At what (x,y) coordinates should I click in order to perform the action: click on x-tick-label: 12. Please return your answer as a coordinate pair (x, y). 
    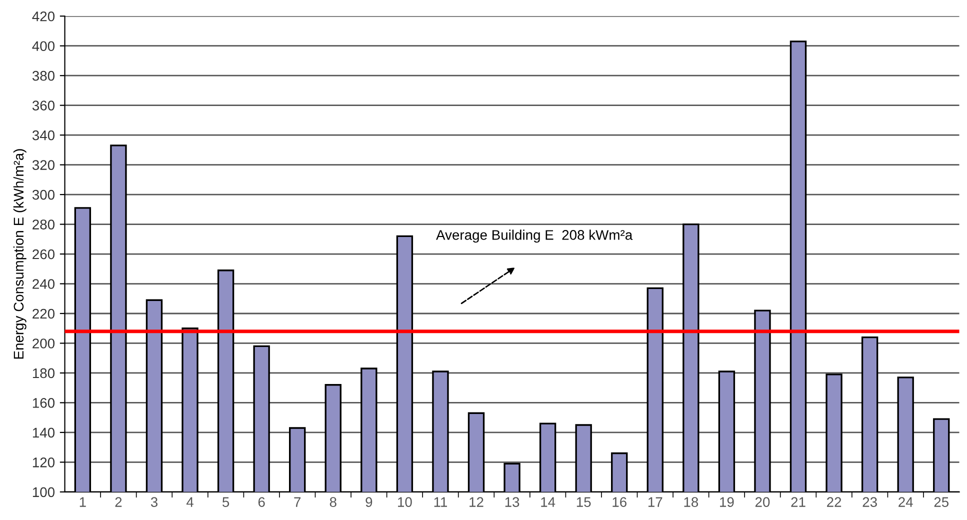
    Looking at the image, I should click on (477, 502).